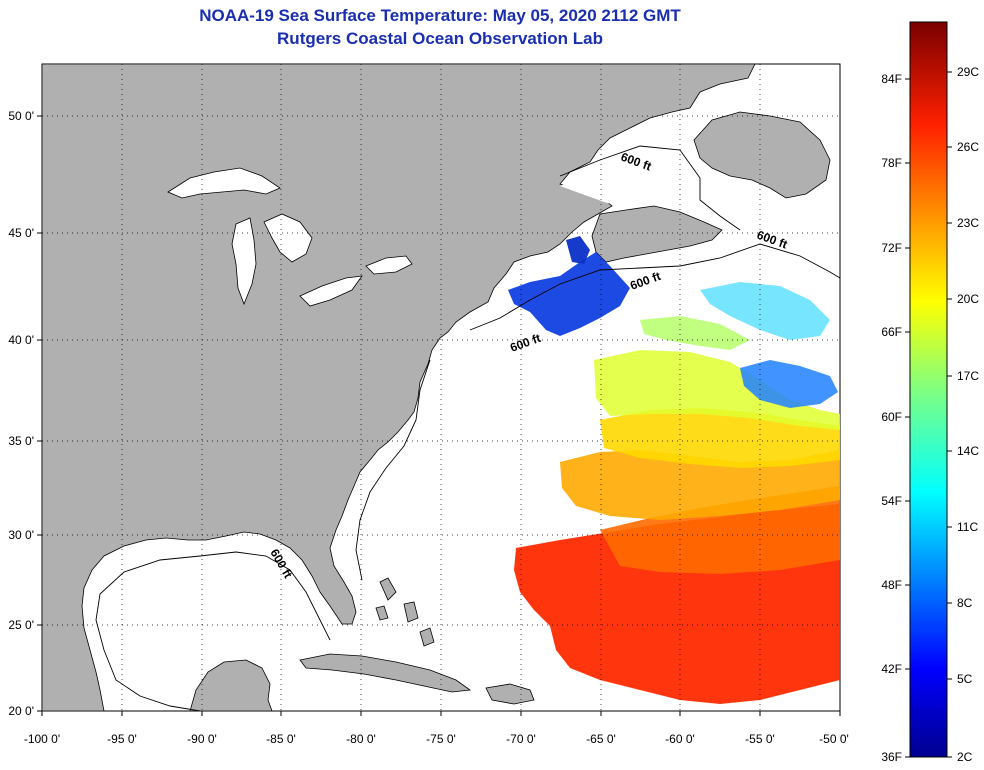  I want to click on lat-label: 40 0', so click(21, 340).